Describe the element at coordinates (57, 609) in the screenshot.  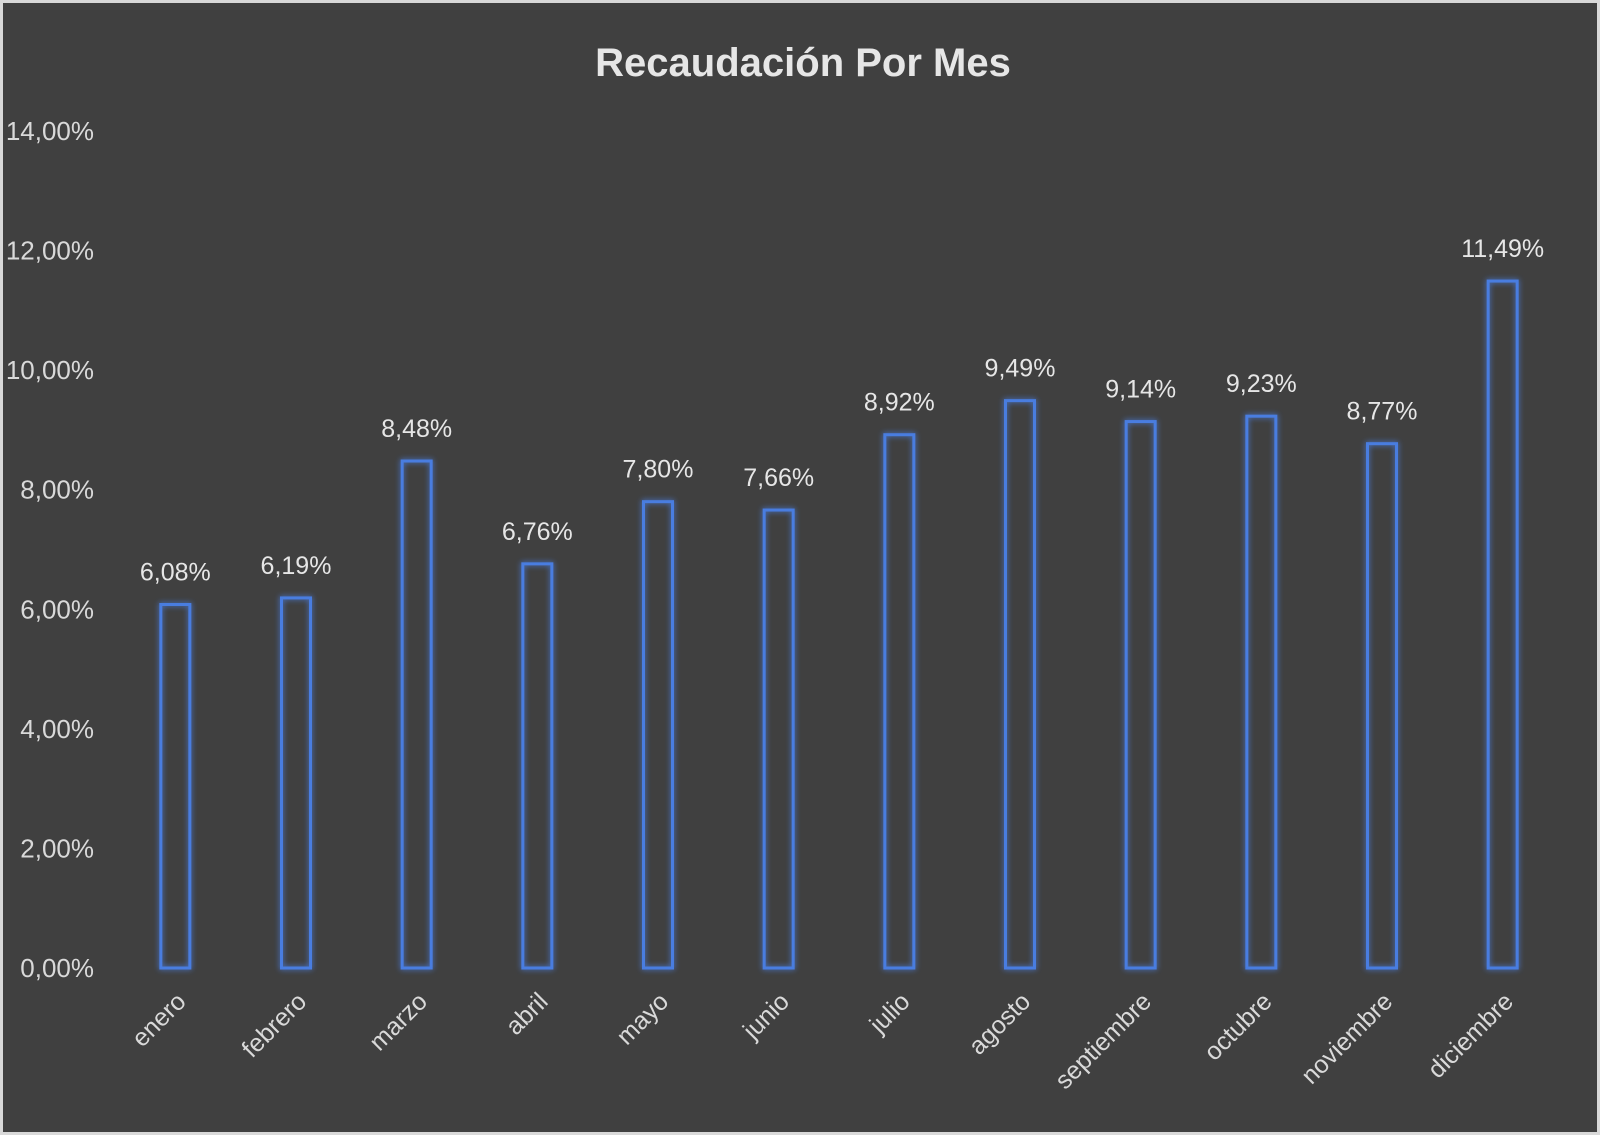
I see `y-tick-label: 6,00%` at that location.